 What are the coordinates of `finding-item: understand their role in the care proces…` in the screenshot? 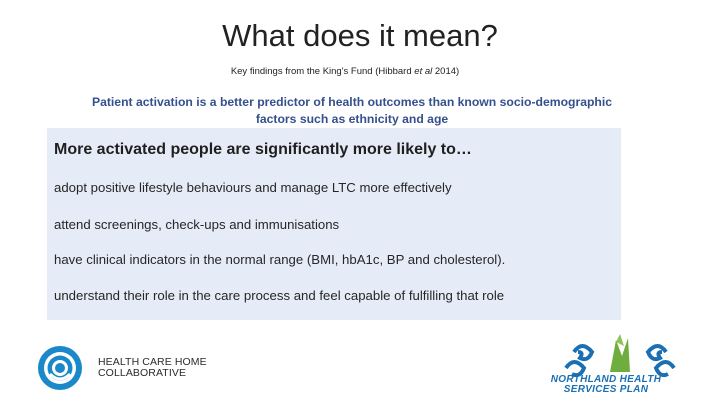 It's located at (279, 295).